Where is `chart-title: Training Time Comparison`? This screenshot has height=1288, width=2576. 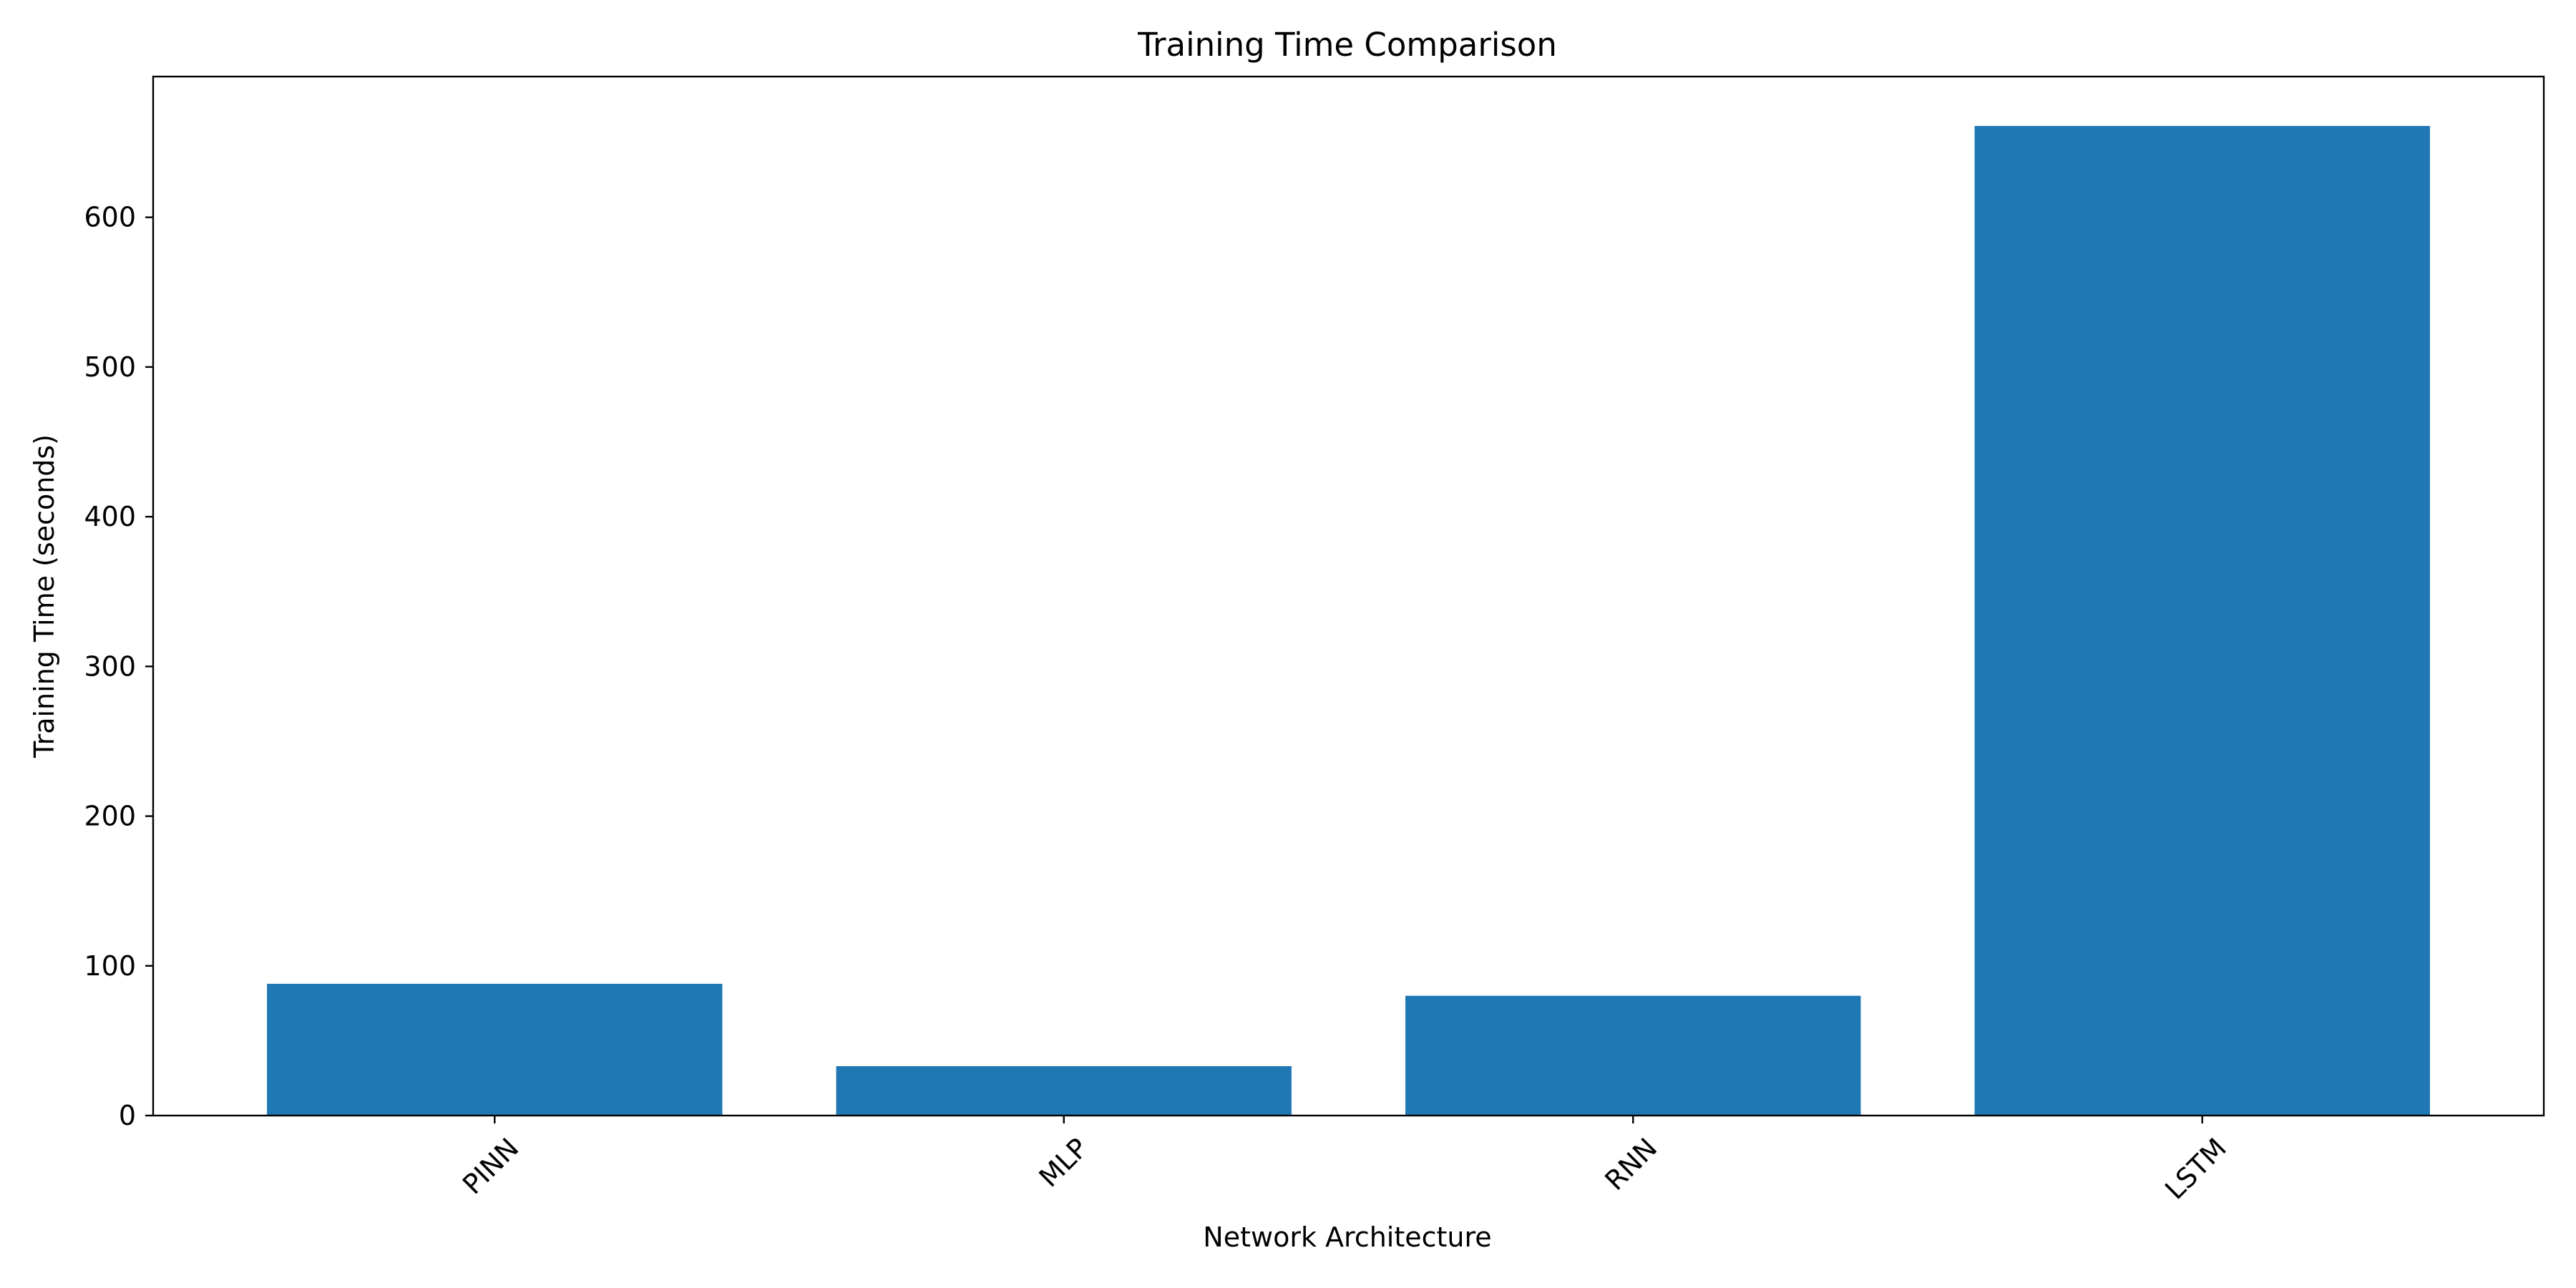
chart-title: Training Time Comparison is located at coordinates (1347, 45).